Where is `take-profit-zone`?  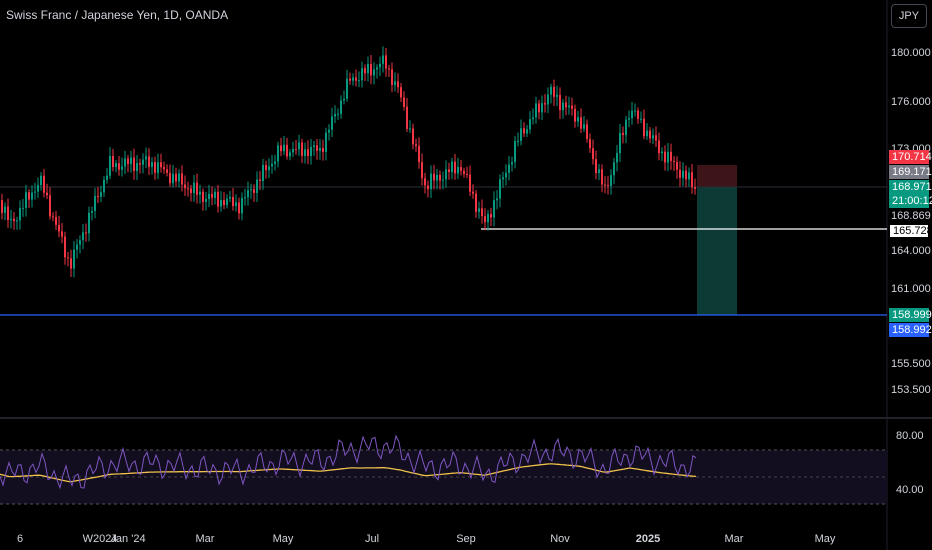
take-profit-zone is located at coordinates (717, 251).